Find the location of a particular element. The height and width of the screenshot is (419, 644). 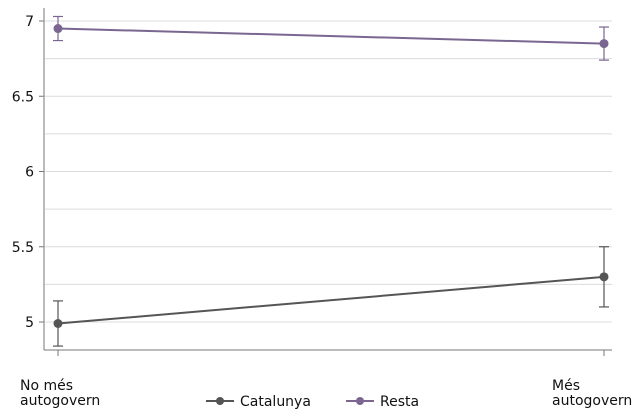

y-tick-label: 5 is located at coordinates (29, 323).